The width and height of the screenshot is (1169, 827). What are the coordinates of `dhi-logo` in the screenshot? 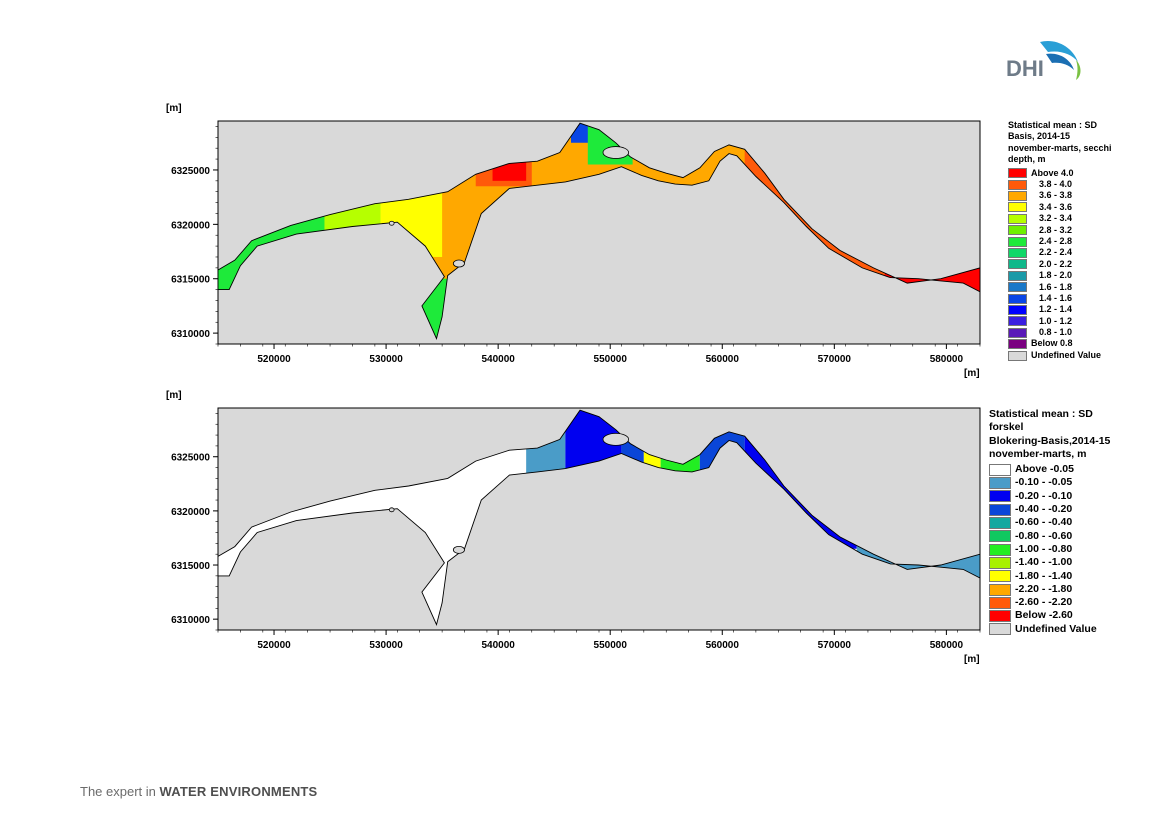 It's located at (1060, 60).